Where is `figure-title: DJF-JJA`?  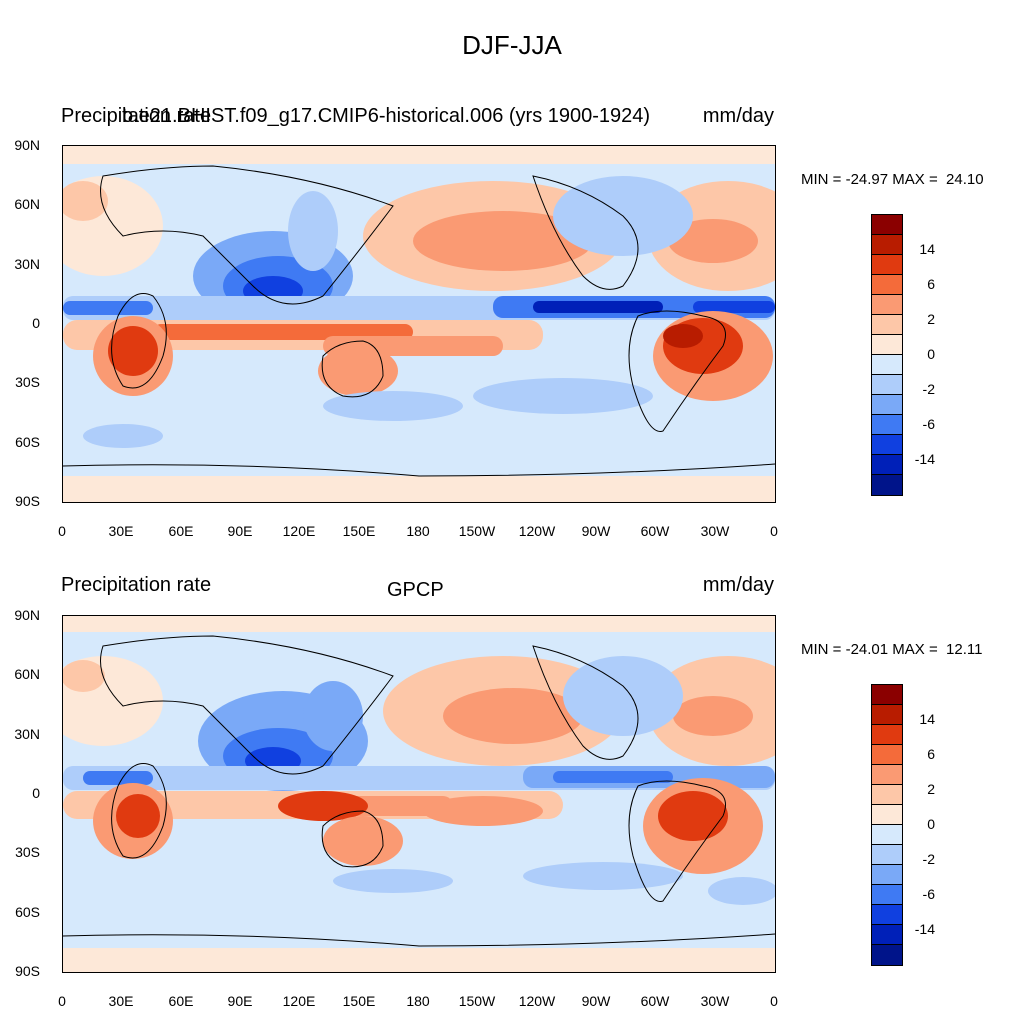
figure-title: DJF-JJA is located at coordinates (512, 45).